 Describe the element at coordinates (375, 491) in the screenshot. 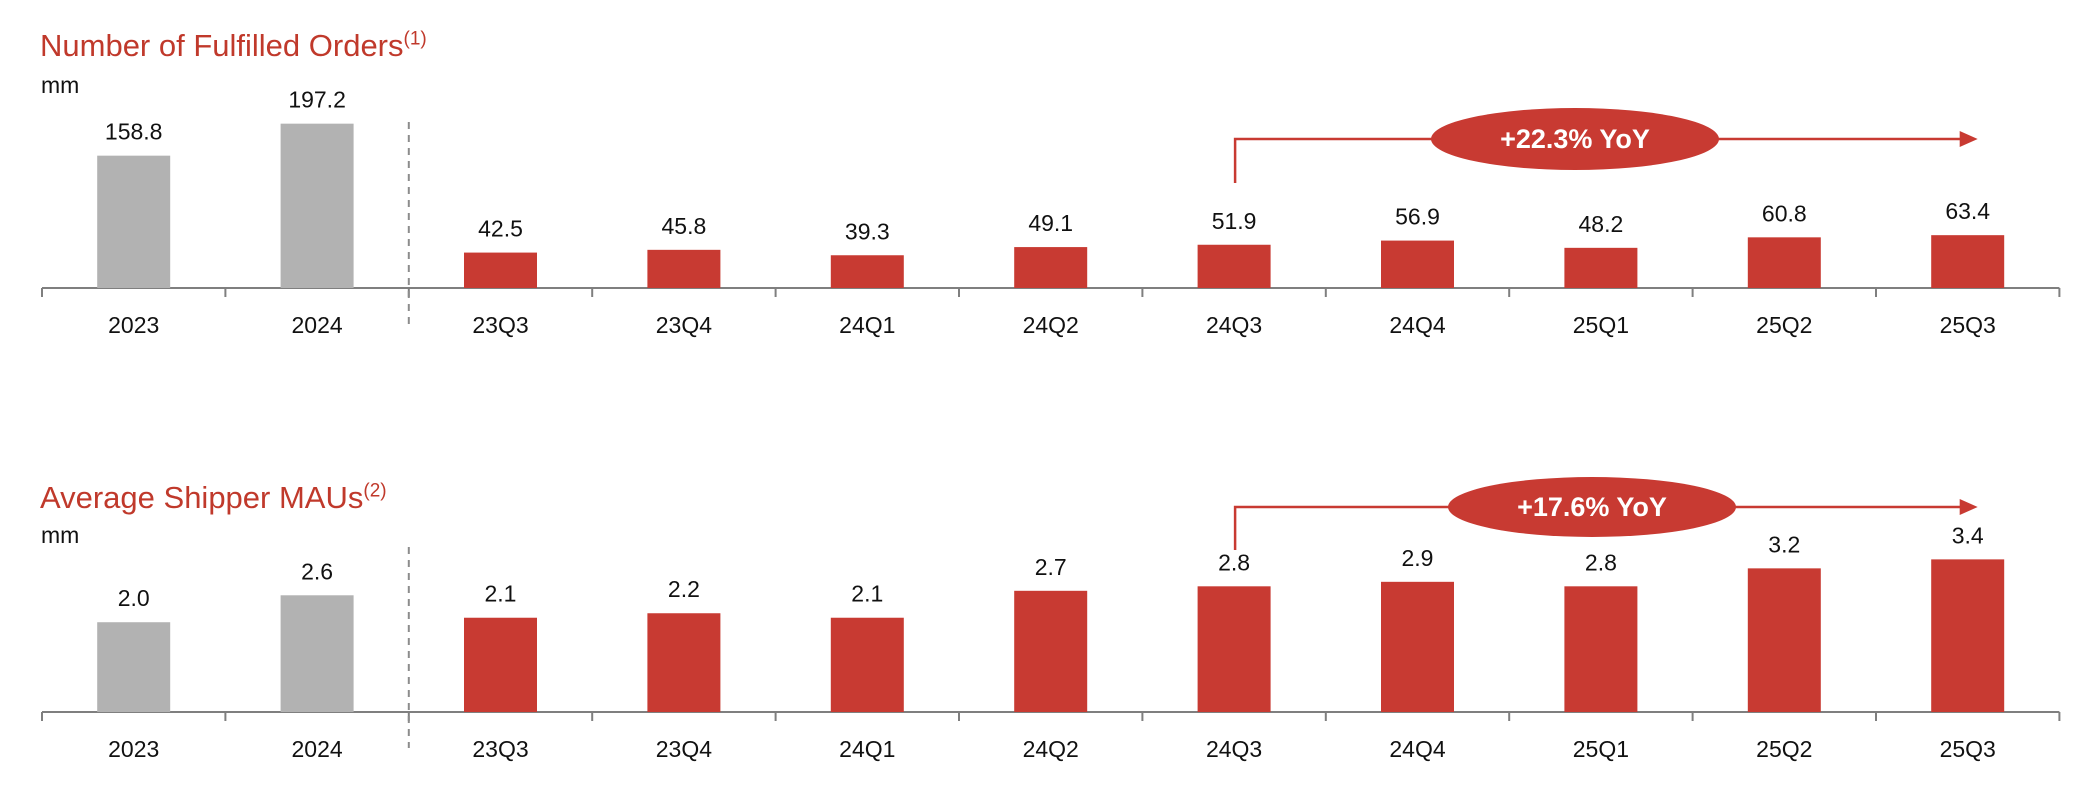

I see `footnote-marker: (2)` at that location.